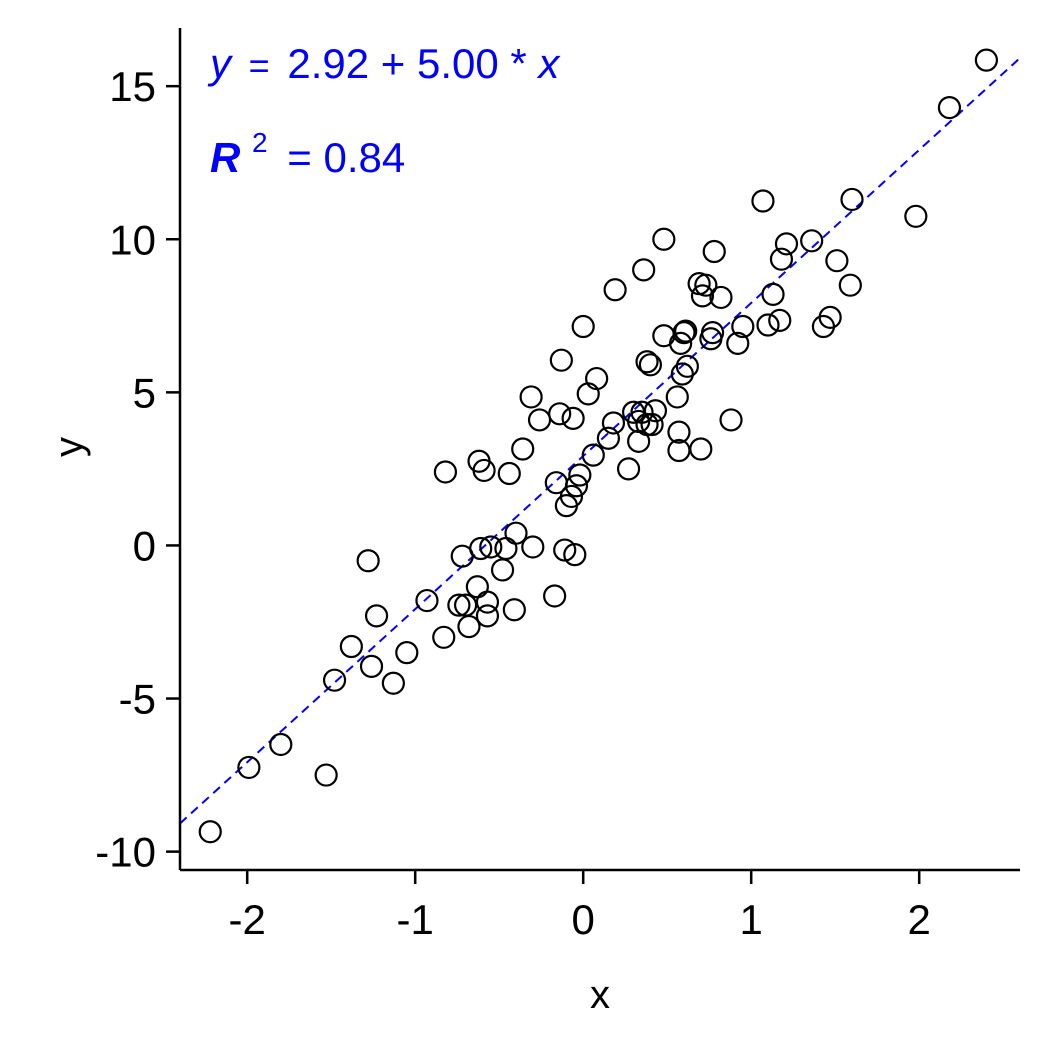  Describe the element at coordinates (600, 995) in the screenshot. I see `x-axis-title: x` at that location.